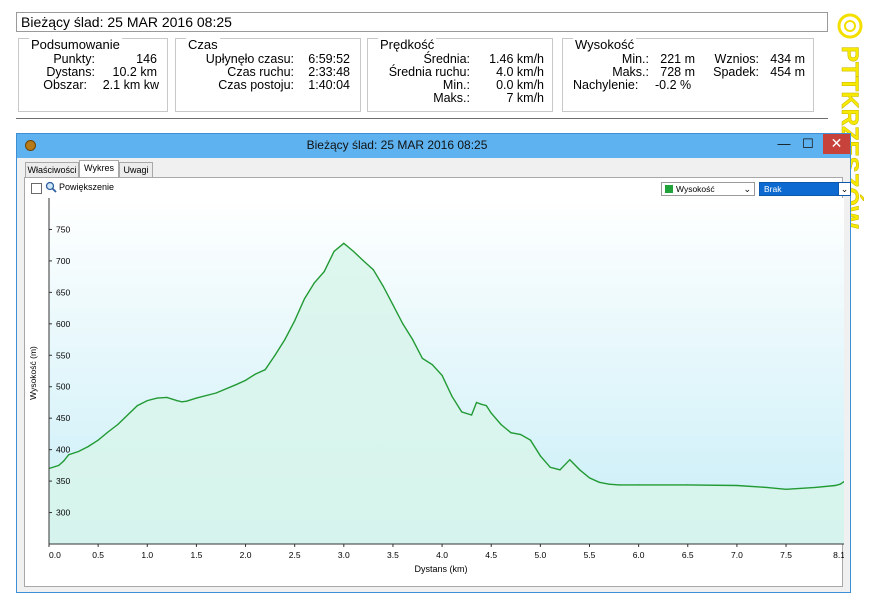 This screenshot has width=876, height=600. I want to click on window-titlebar: Bieżący ślad: 25 MAR 2016 08:25 — ☐ ✕, so click(433, 146).